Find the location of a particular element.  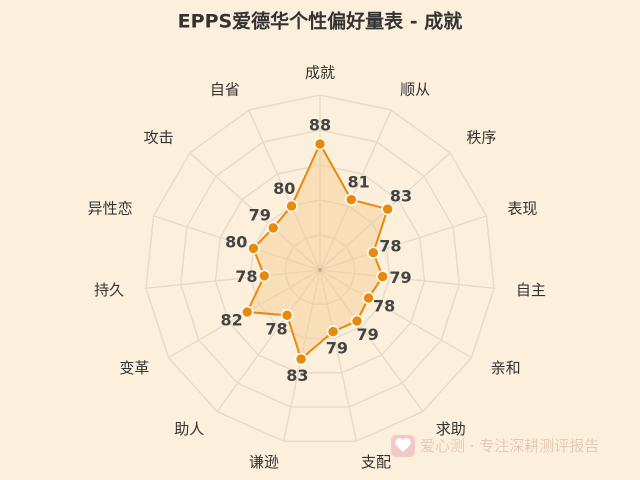

center is located at coordinates (320, 270).